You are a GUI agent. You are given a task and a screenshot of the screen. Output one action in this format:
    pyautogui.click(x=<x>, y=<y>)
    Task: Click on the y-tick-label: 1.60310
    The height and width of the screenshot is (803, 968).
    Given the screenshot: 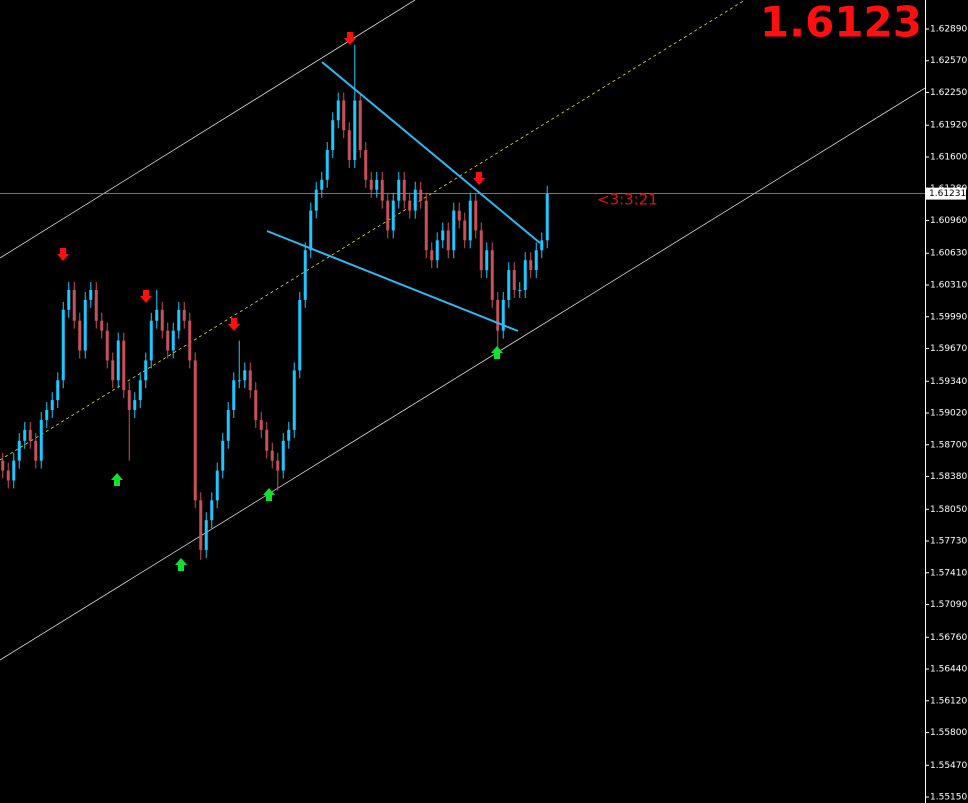 What is the action you would take?
    pyautogui.click(x=948, y=285)
    